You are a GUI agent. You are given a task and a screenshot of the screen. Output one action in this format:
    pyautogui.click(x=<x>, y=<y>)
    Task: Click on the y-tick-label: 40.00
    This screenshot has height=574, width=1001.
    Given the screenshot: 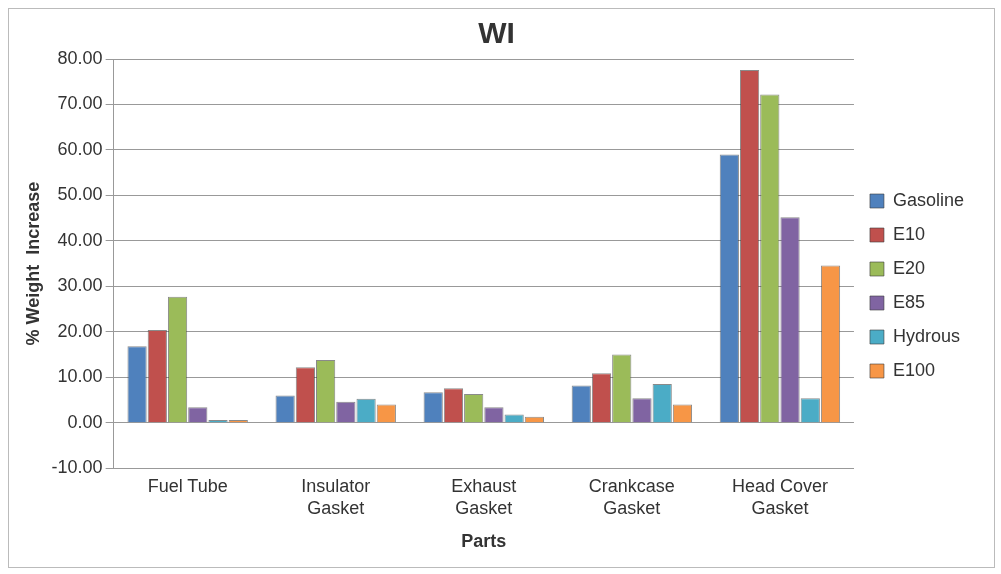 What is the action you would take?
    pyautogui.click(x=80, y=239)
    